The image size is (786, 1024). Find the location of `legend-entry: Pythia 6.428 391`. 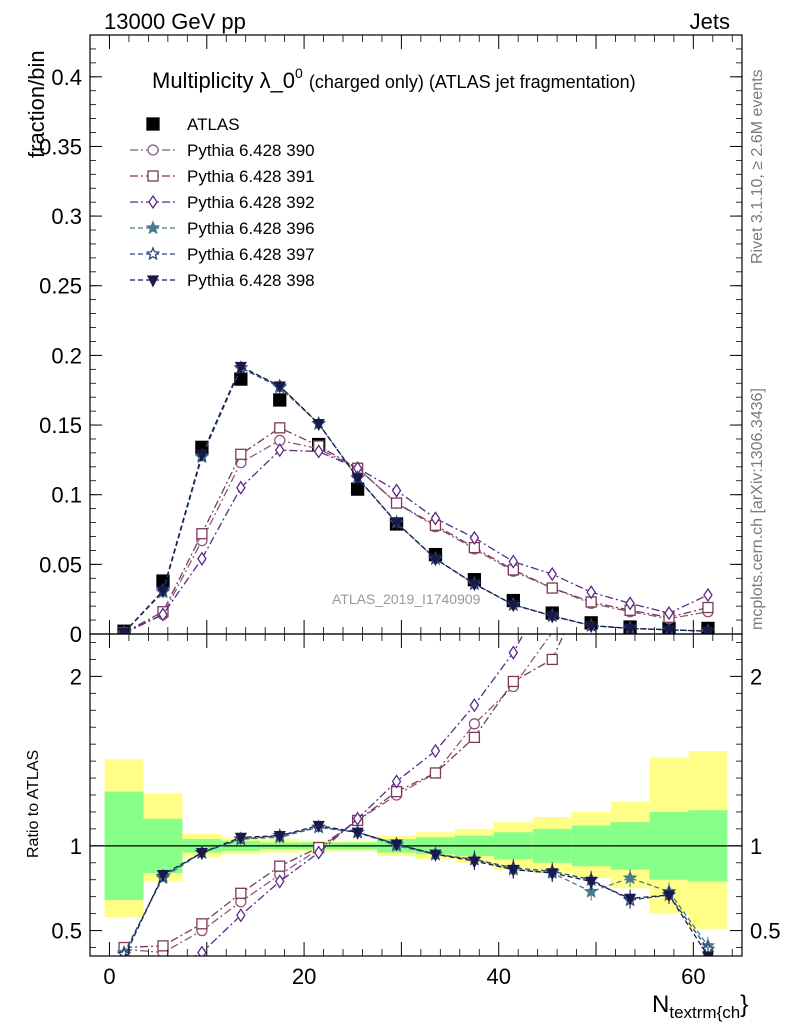

legend-entry: Pythia 6.428 391 is located at coordinates (222, 176).